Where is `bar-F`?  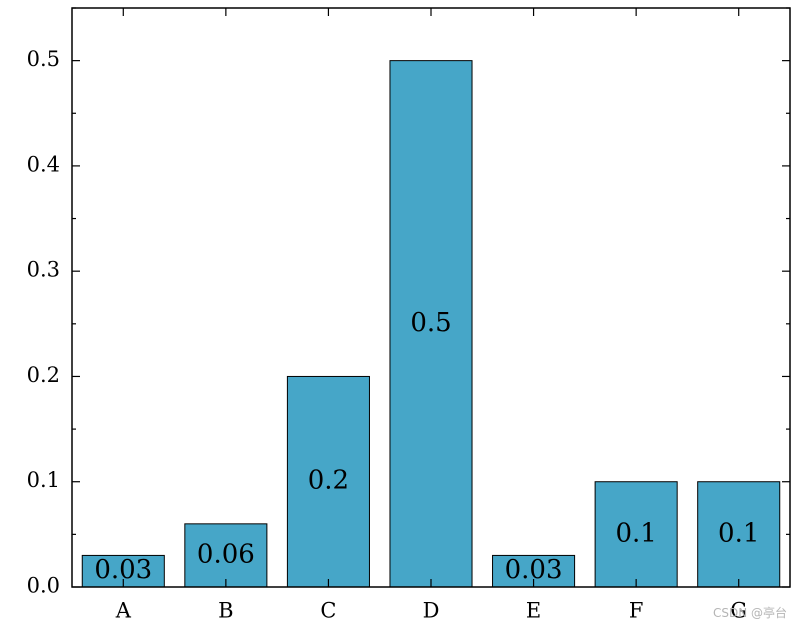
bar-F is located at coordinates (636, 534).